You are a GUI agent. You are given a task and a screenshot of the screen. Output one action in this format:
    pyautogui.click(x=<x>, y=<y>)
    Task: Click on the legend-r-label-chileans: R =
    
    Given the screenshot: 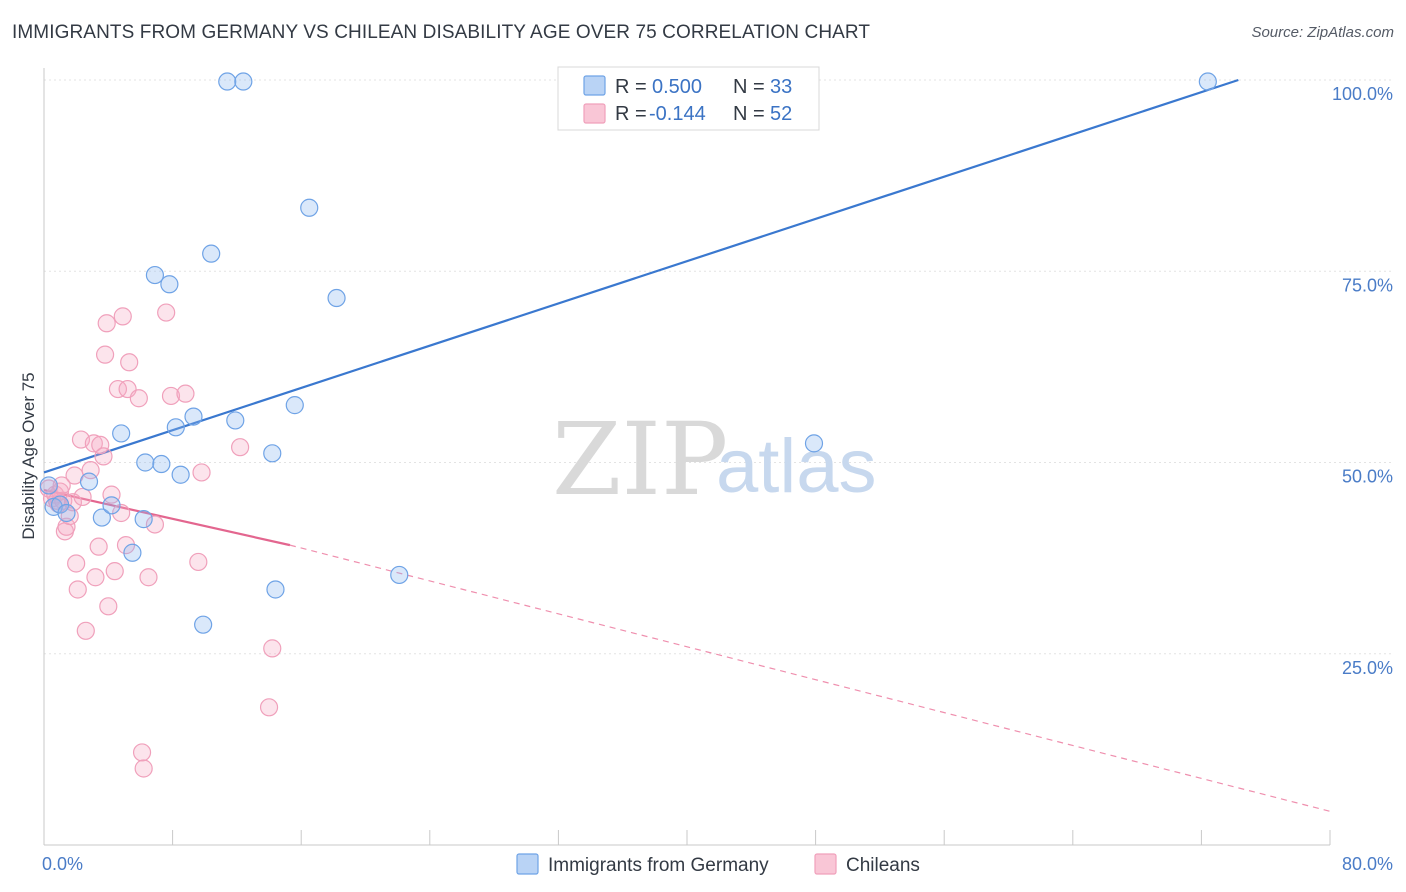 What is the action you would take?
    pyautogui.click(x=631, y=114)
    